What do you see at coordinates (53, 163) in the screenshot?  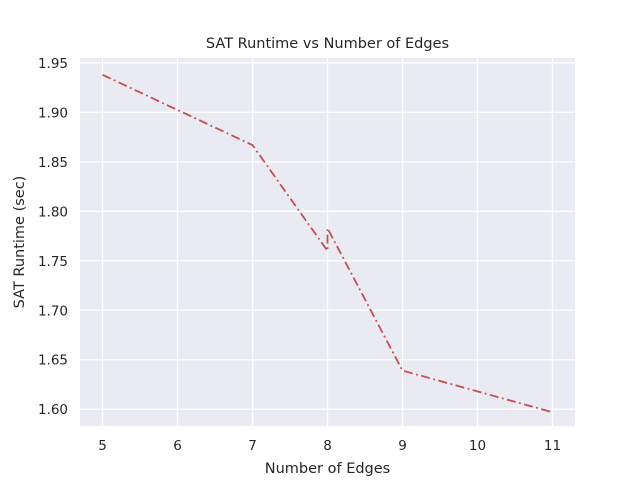 I see `y-tick-label: 1.85` at bounding box center [53, 163].